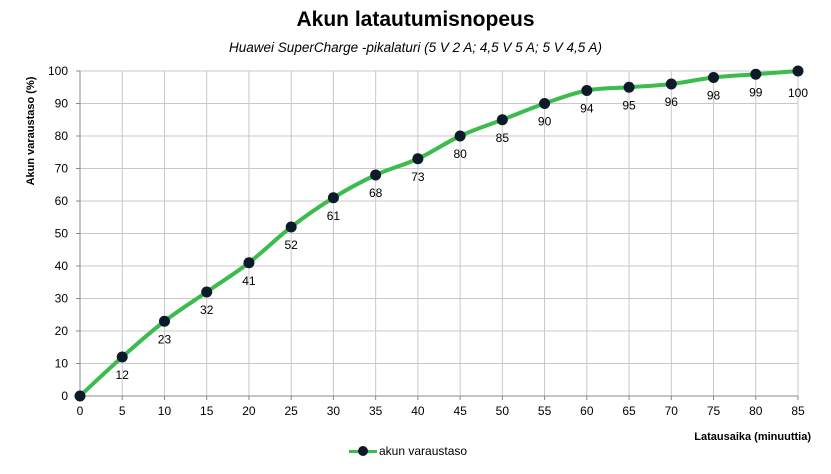  What do you see at coordinates (249, 411) in the screenshot?
I see `x-tick-label: 20` at bounding box center [249, 411].